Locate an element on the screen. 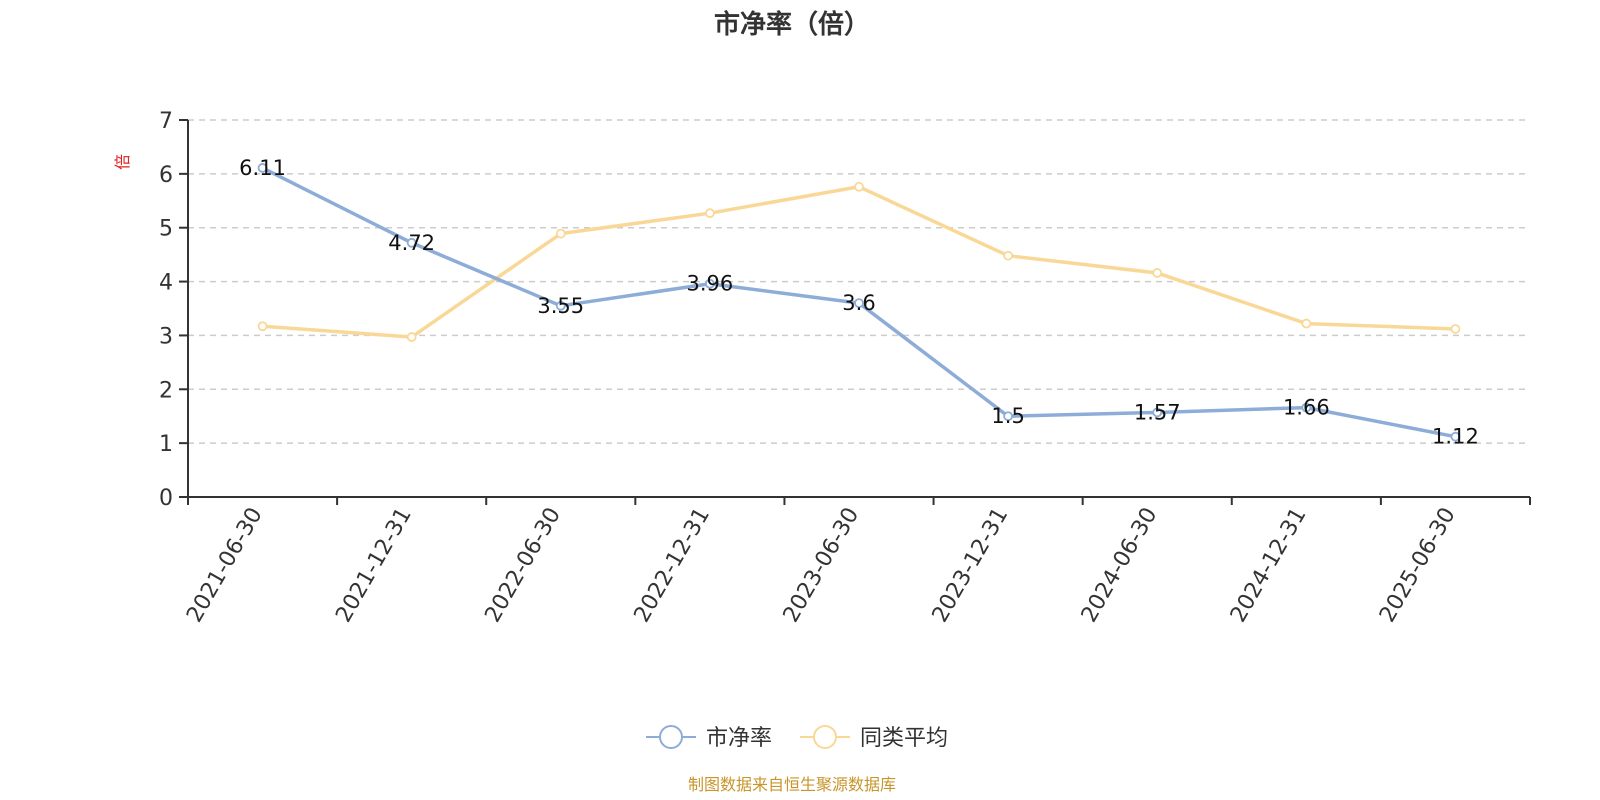 Image resolution: width=1600 pixels, height=800 pixels. data-label: 3.6 is located at coordinates (858, 303).